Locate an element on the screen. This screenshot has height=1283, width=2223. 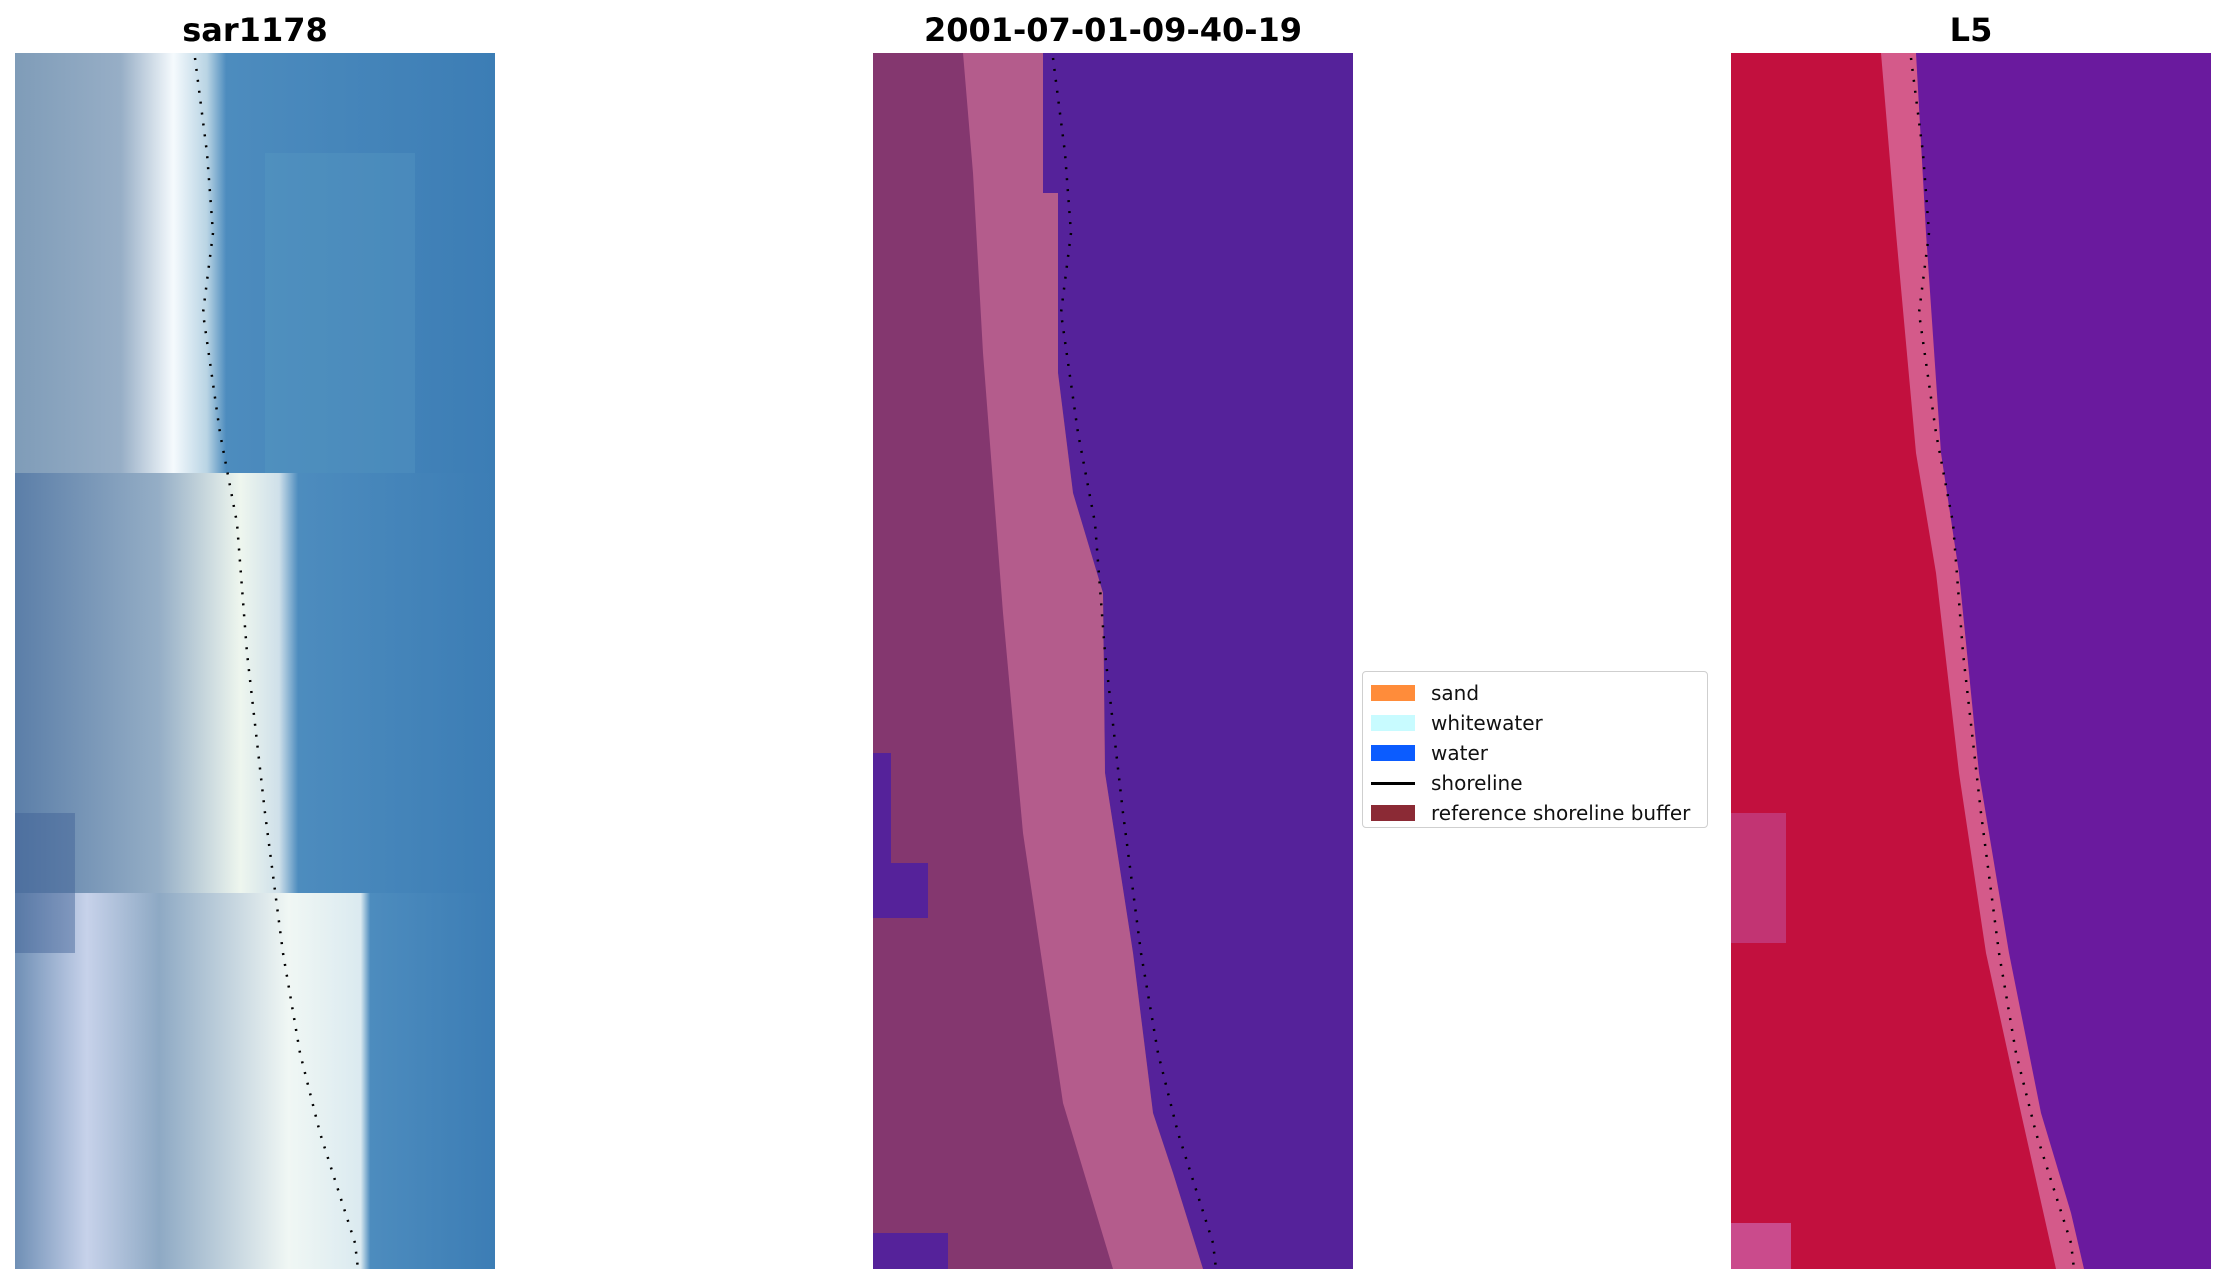
panel-title-rgb: sar1178 is located at coordinates (255, 30).